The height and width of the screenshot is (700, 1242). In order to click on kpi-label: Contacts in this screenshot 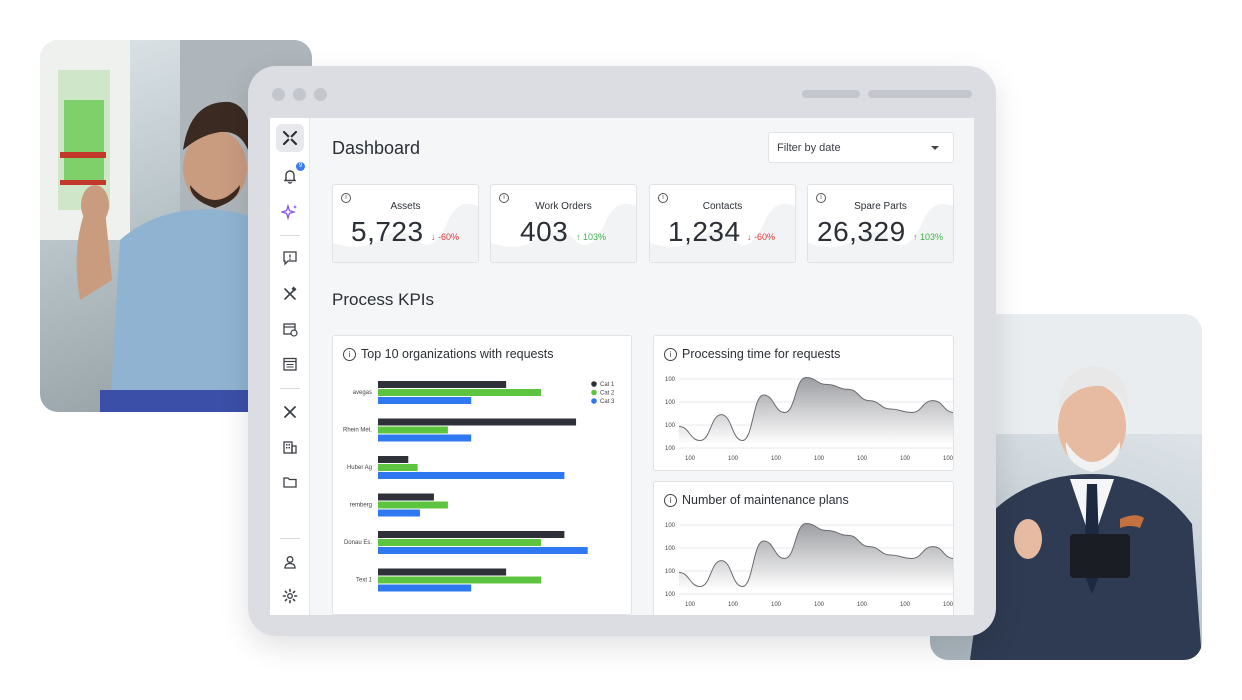, I will do `click(722, 206)`.